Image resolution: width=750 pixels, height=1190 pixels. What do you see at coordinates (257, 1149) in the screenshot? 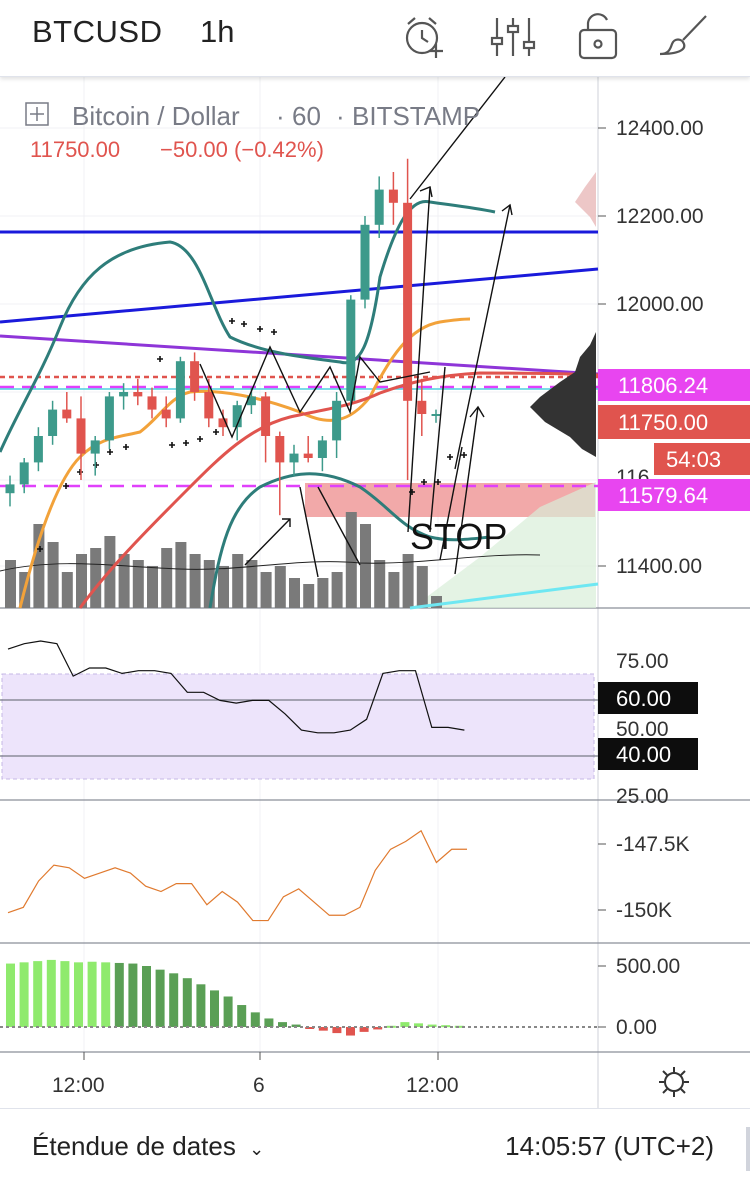
I see `chevron-down-icon: ⌄` at bounding box center [257, 1149].